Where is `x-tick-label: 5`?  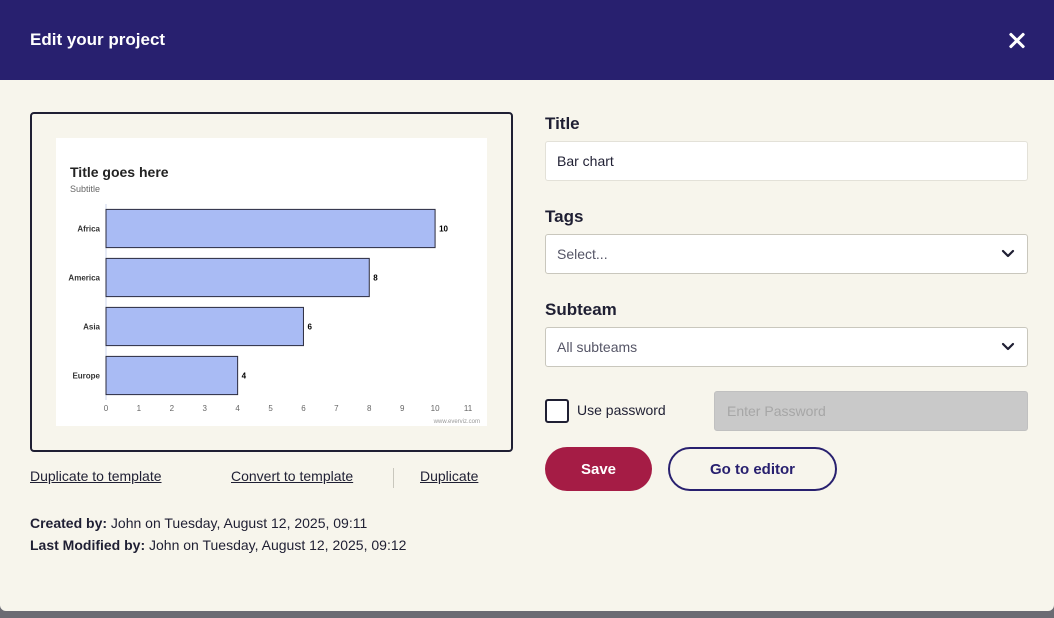 x-tick-label: 5 is located at coordinates (270, 408).